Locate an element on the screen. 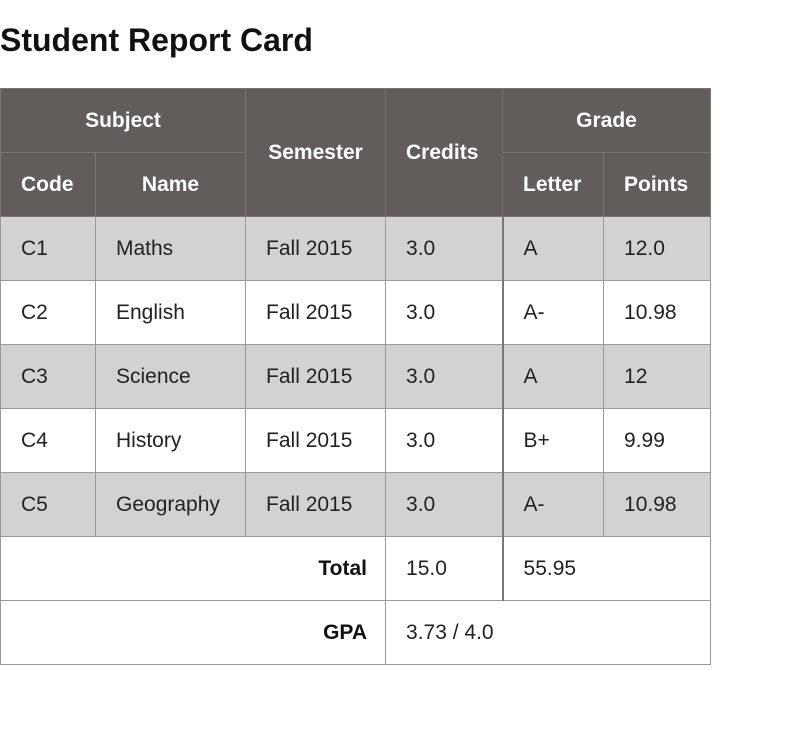 This screenshot has height=735, width=785. code-cell: C1 is located at coordinates (48, 248).